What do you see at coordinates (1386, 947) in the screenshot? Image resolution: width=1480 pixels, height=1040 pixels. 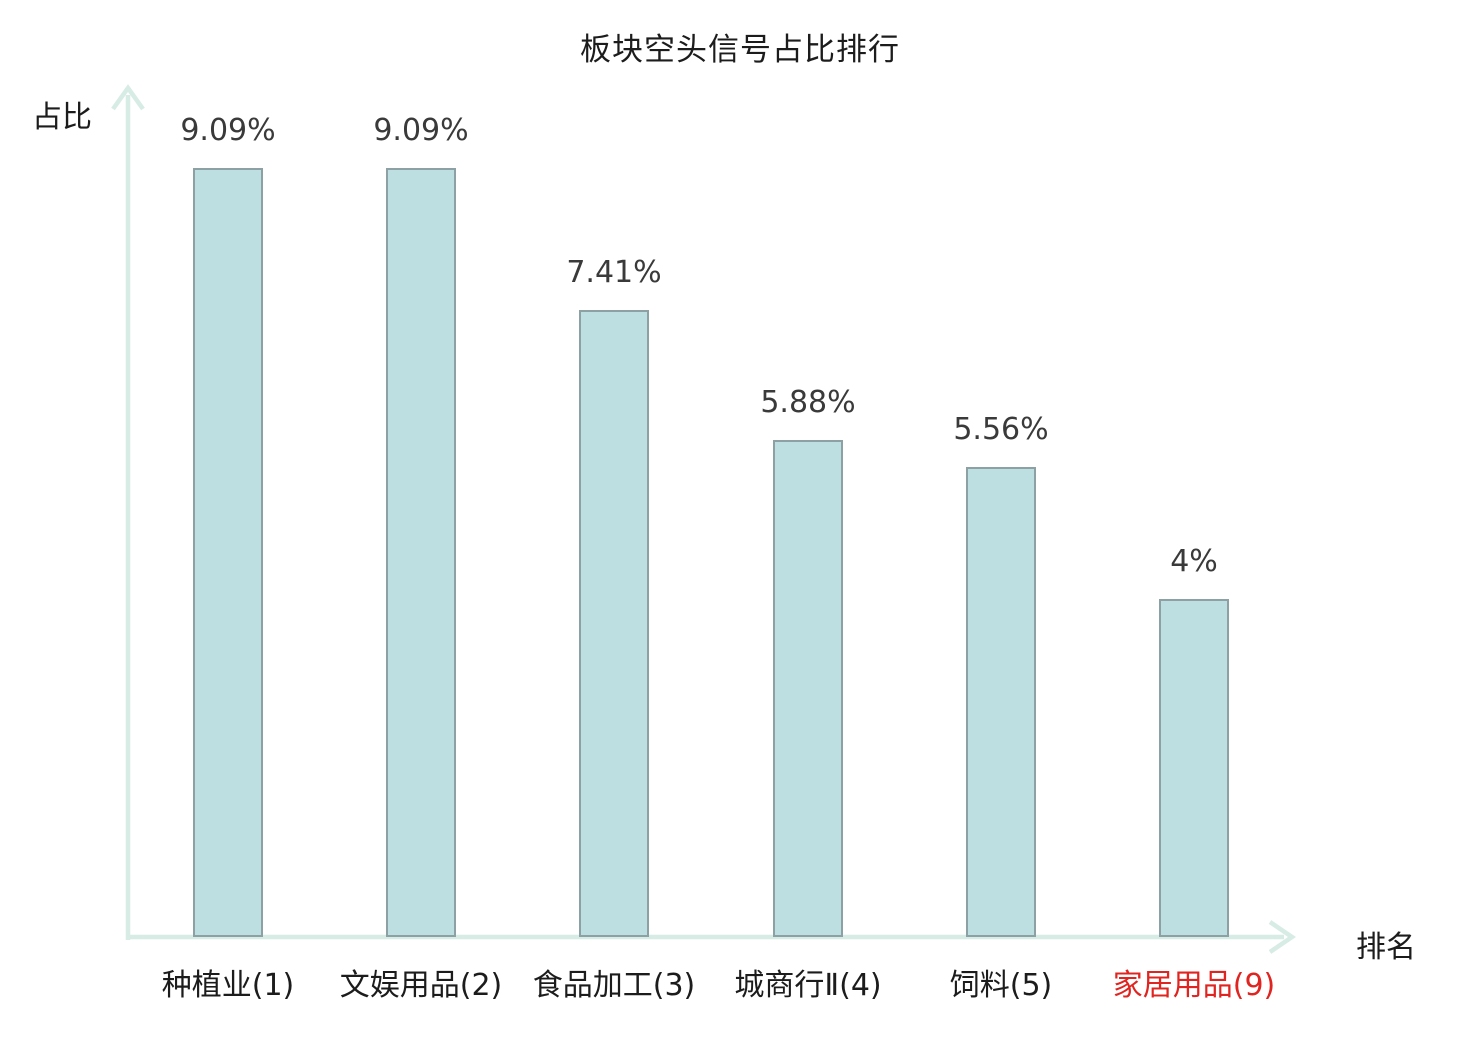 I see `x-axis-label: 排名` at bounding box center [1386, 947].